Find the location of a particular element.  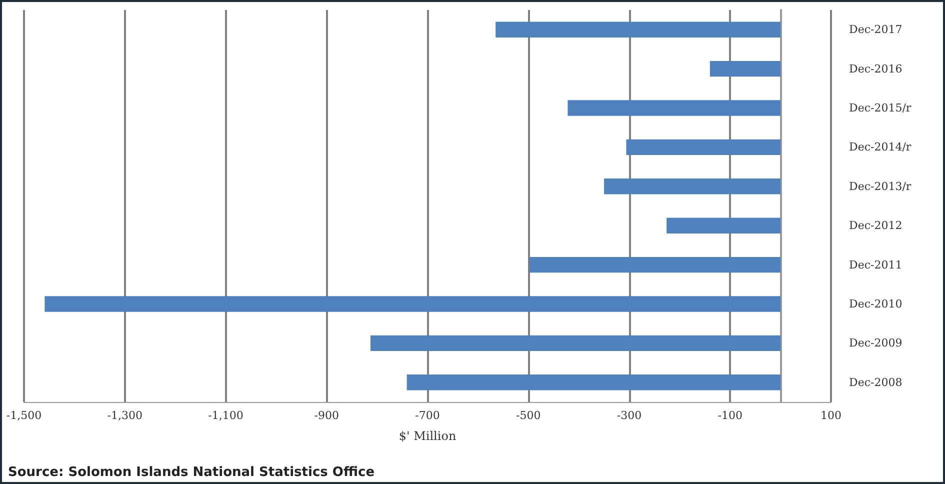

y-tick-label: Dec-2016 is located at coordinates (875, 69).